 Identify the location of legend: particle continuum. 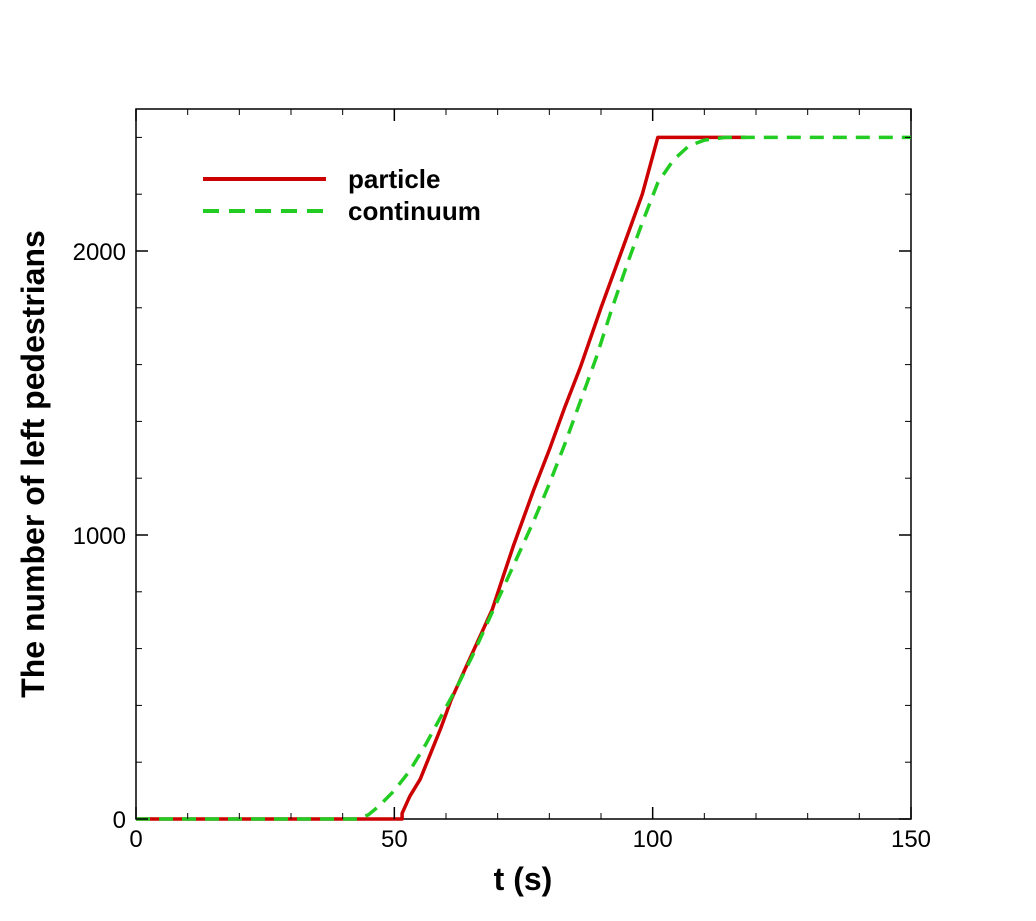
(342, 195).